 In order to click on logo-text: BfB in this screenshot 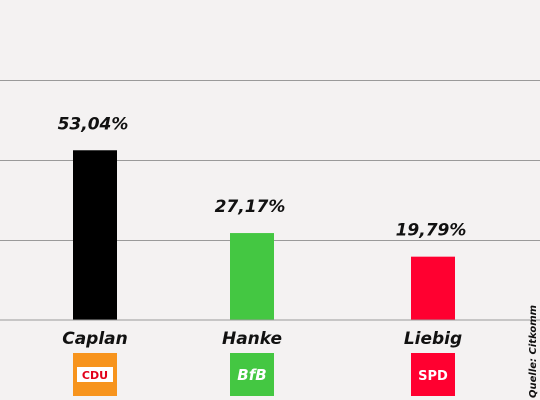, I will do `click(251, 375)`.